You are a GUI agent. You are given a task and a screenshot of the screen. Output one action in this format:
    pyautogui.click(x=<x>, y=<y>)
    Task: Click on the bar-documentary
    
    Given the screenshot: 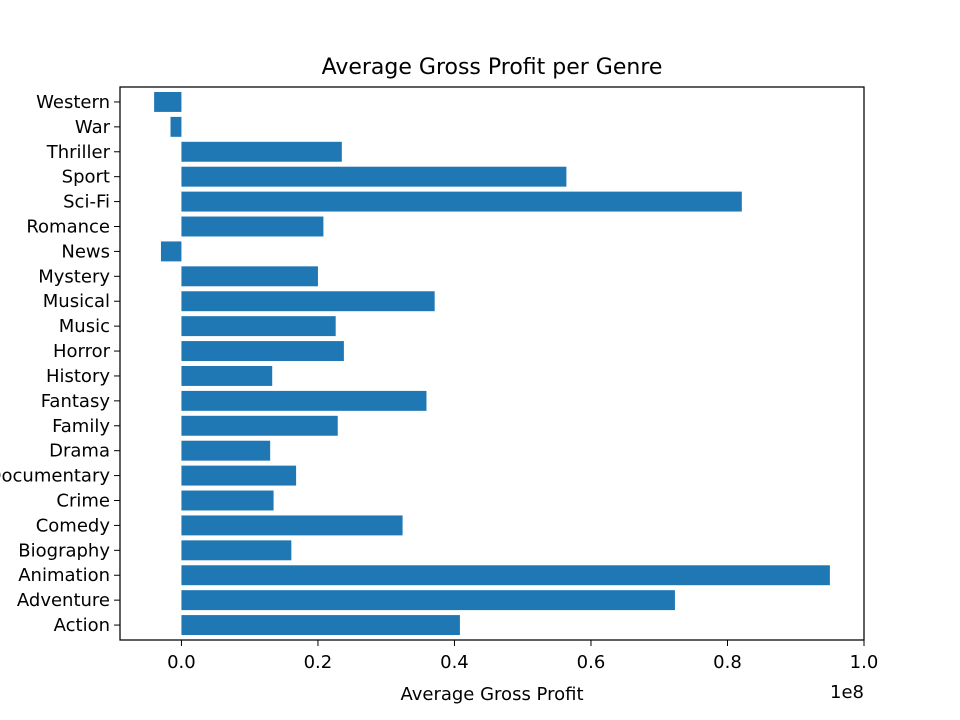 What is the action you would take?
    pyautogui.click(x=239, y=475)
    